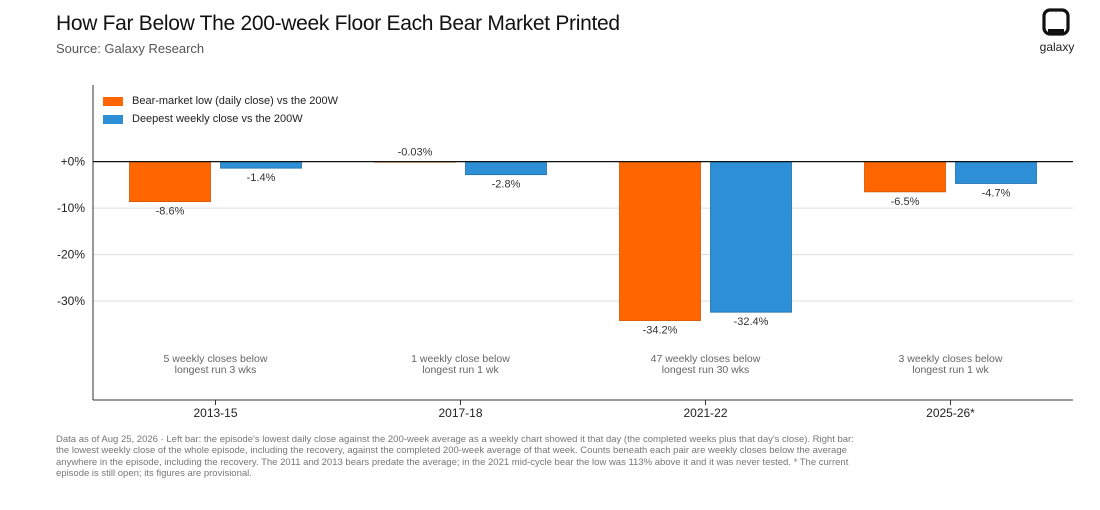 The height and width of the screenshot is (510, 1100). What do you see at coordinates (706, 370) in the screenshot?
I see `annotation-text: longest run 30 wks` at bounding box center [706, 370].